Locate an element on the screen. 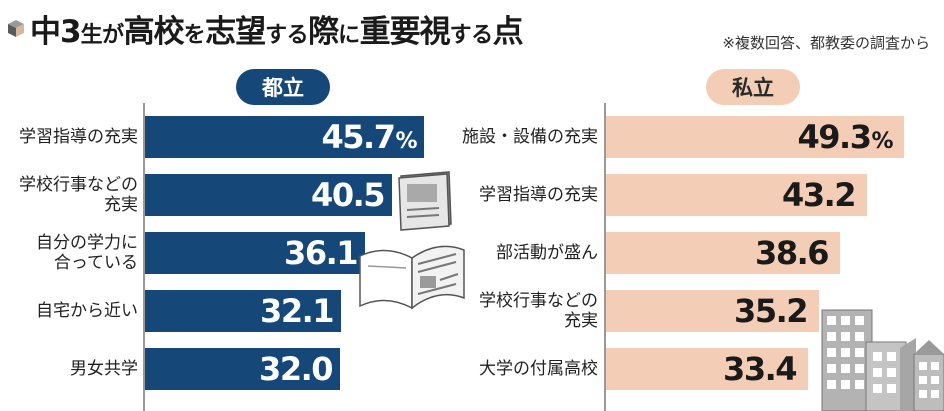 The height and width of the screenshot is (411, 944). data-label-value: 43.2 is located at coordinates (819, 195).